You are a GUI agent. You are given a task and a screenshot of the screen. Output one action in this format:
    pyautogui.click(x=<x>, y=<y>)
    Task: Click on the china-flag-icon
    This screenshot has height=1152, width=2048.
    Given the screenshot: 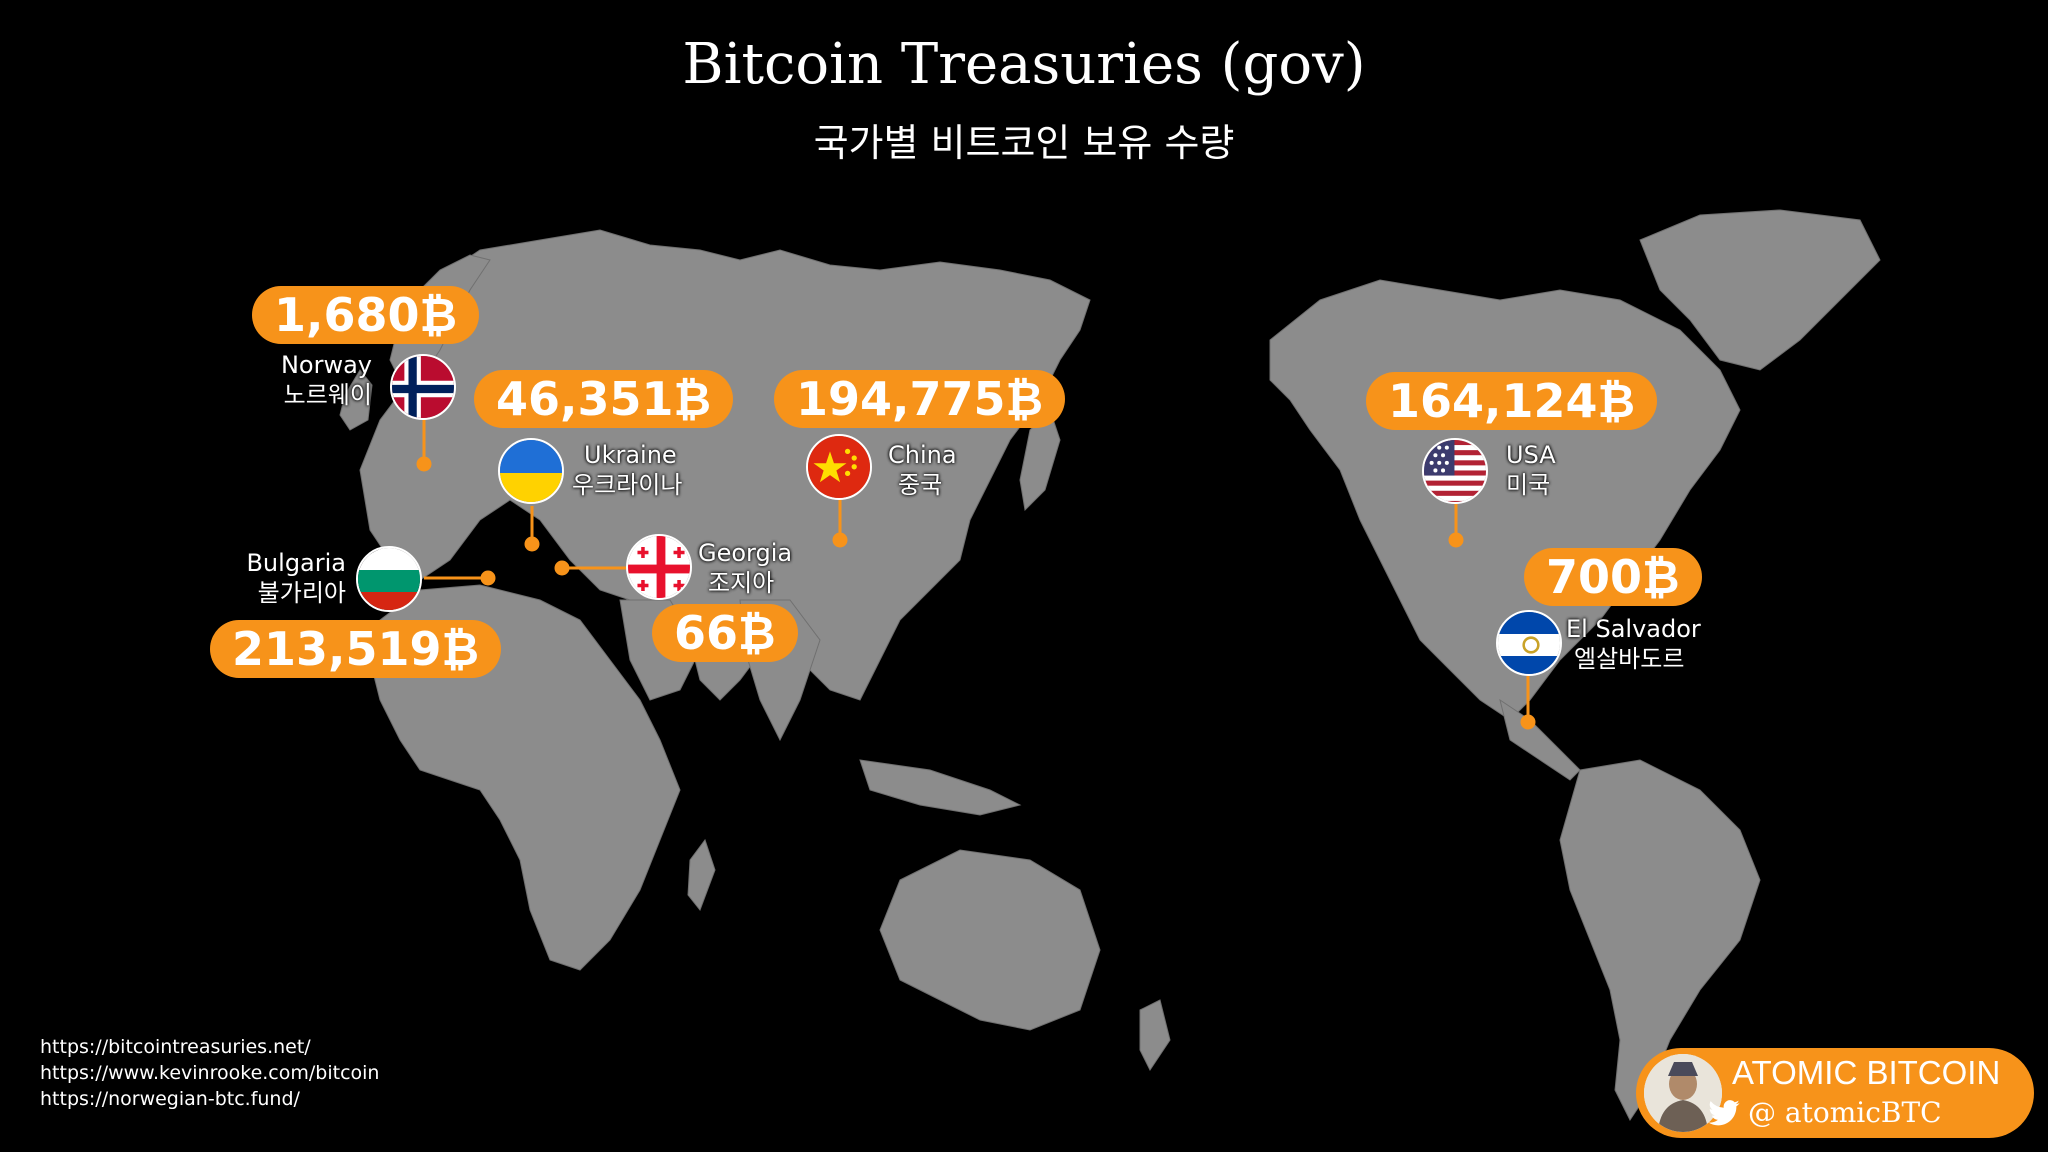 What is the action you would take?
    pyautogui.click(x=839, y=467)
    